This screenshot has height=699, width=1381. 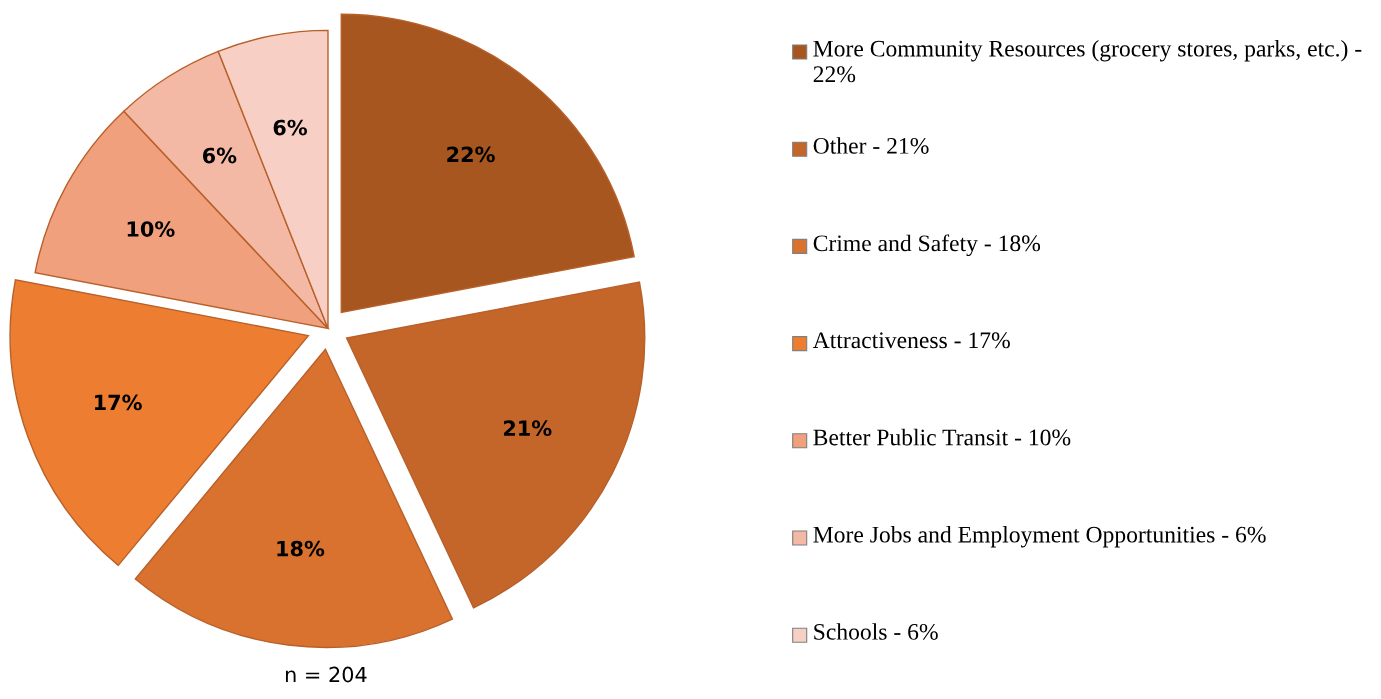 I want to click on legend-label: Better Public Transit - 10%, so click(x=942, y=437).